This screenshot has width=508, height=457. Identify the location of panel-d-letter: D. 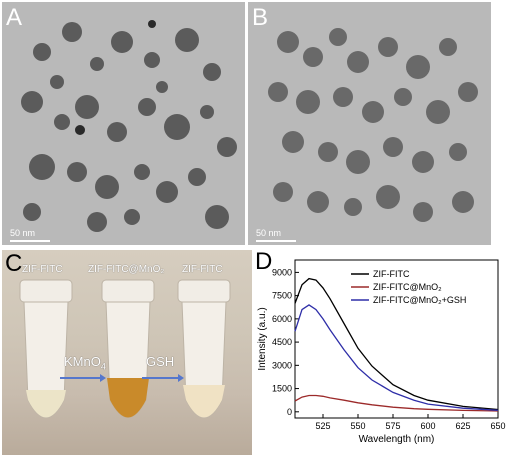
(264, 262).